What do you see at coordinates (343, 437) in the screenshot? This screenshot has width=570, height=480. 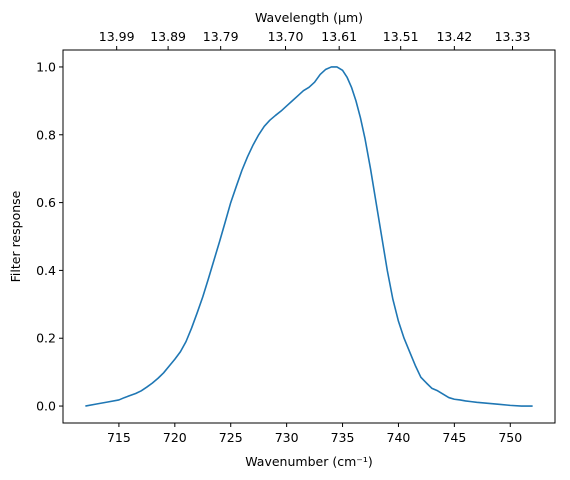 I see `x-tick-label: 735` at bounding box center [343, 437].